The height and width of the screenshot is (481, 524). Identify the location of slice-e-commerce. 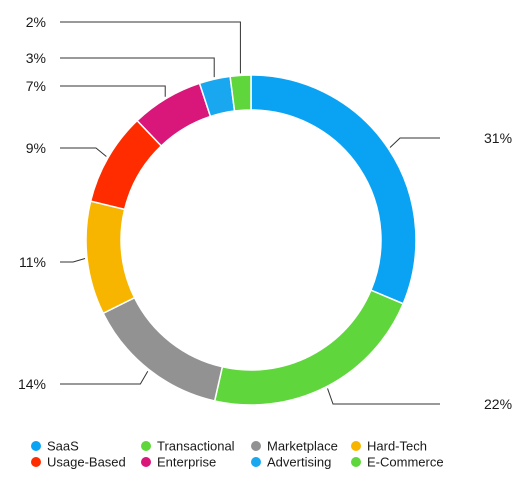
(240, 93).